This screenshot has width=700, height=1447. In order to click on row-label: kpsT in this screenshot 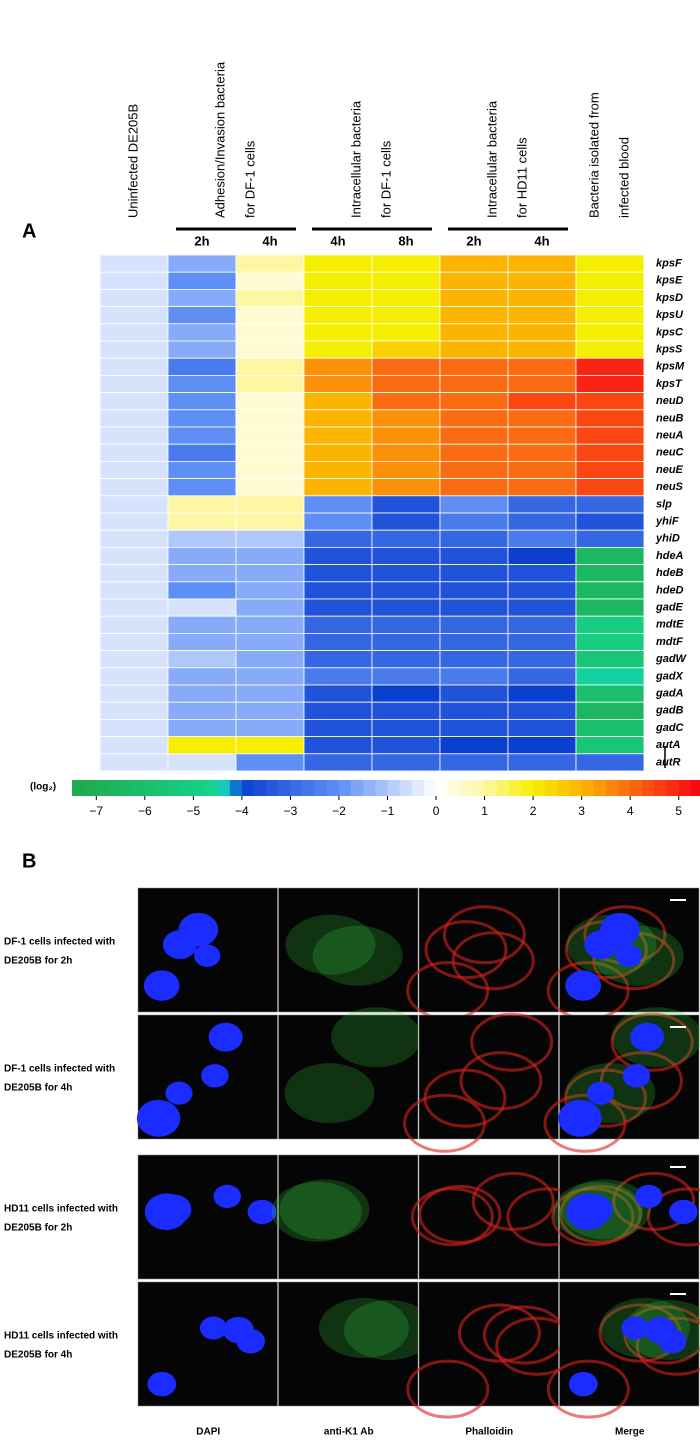, I will do `click(669, 384)`.